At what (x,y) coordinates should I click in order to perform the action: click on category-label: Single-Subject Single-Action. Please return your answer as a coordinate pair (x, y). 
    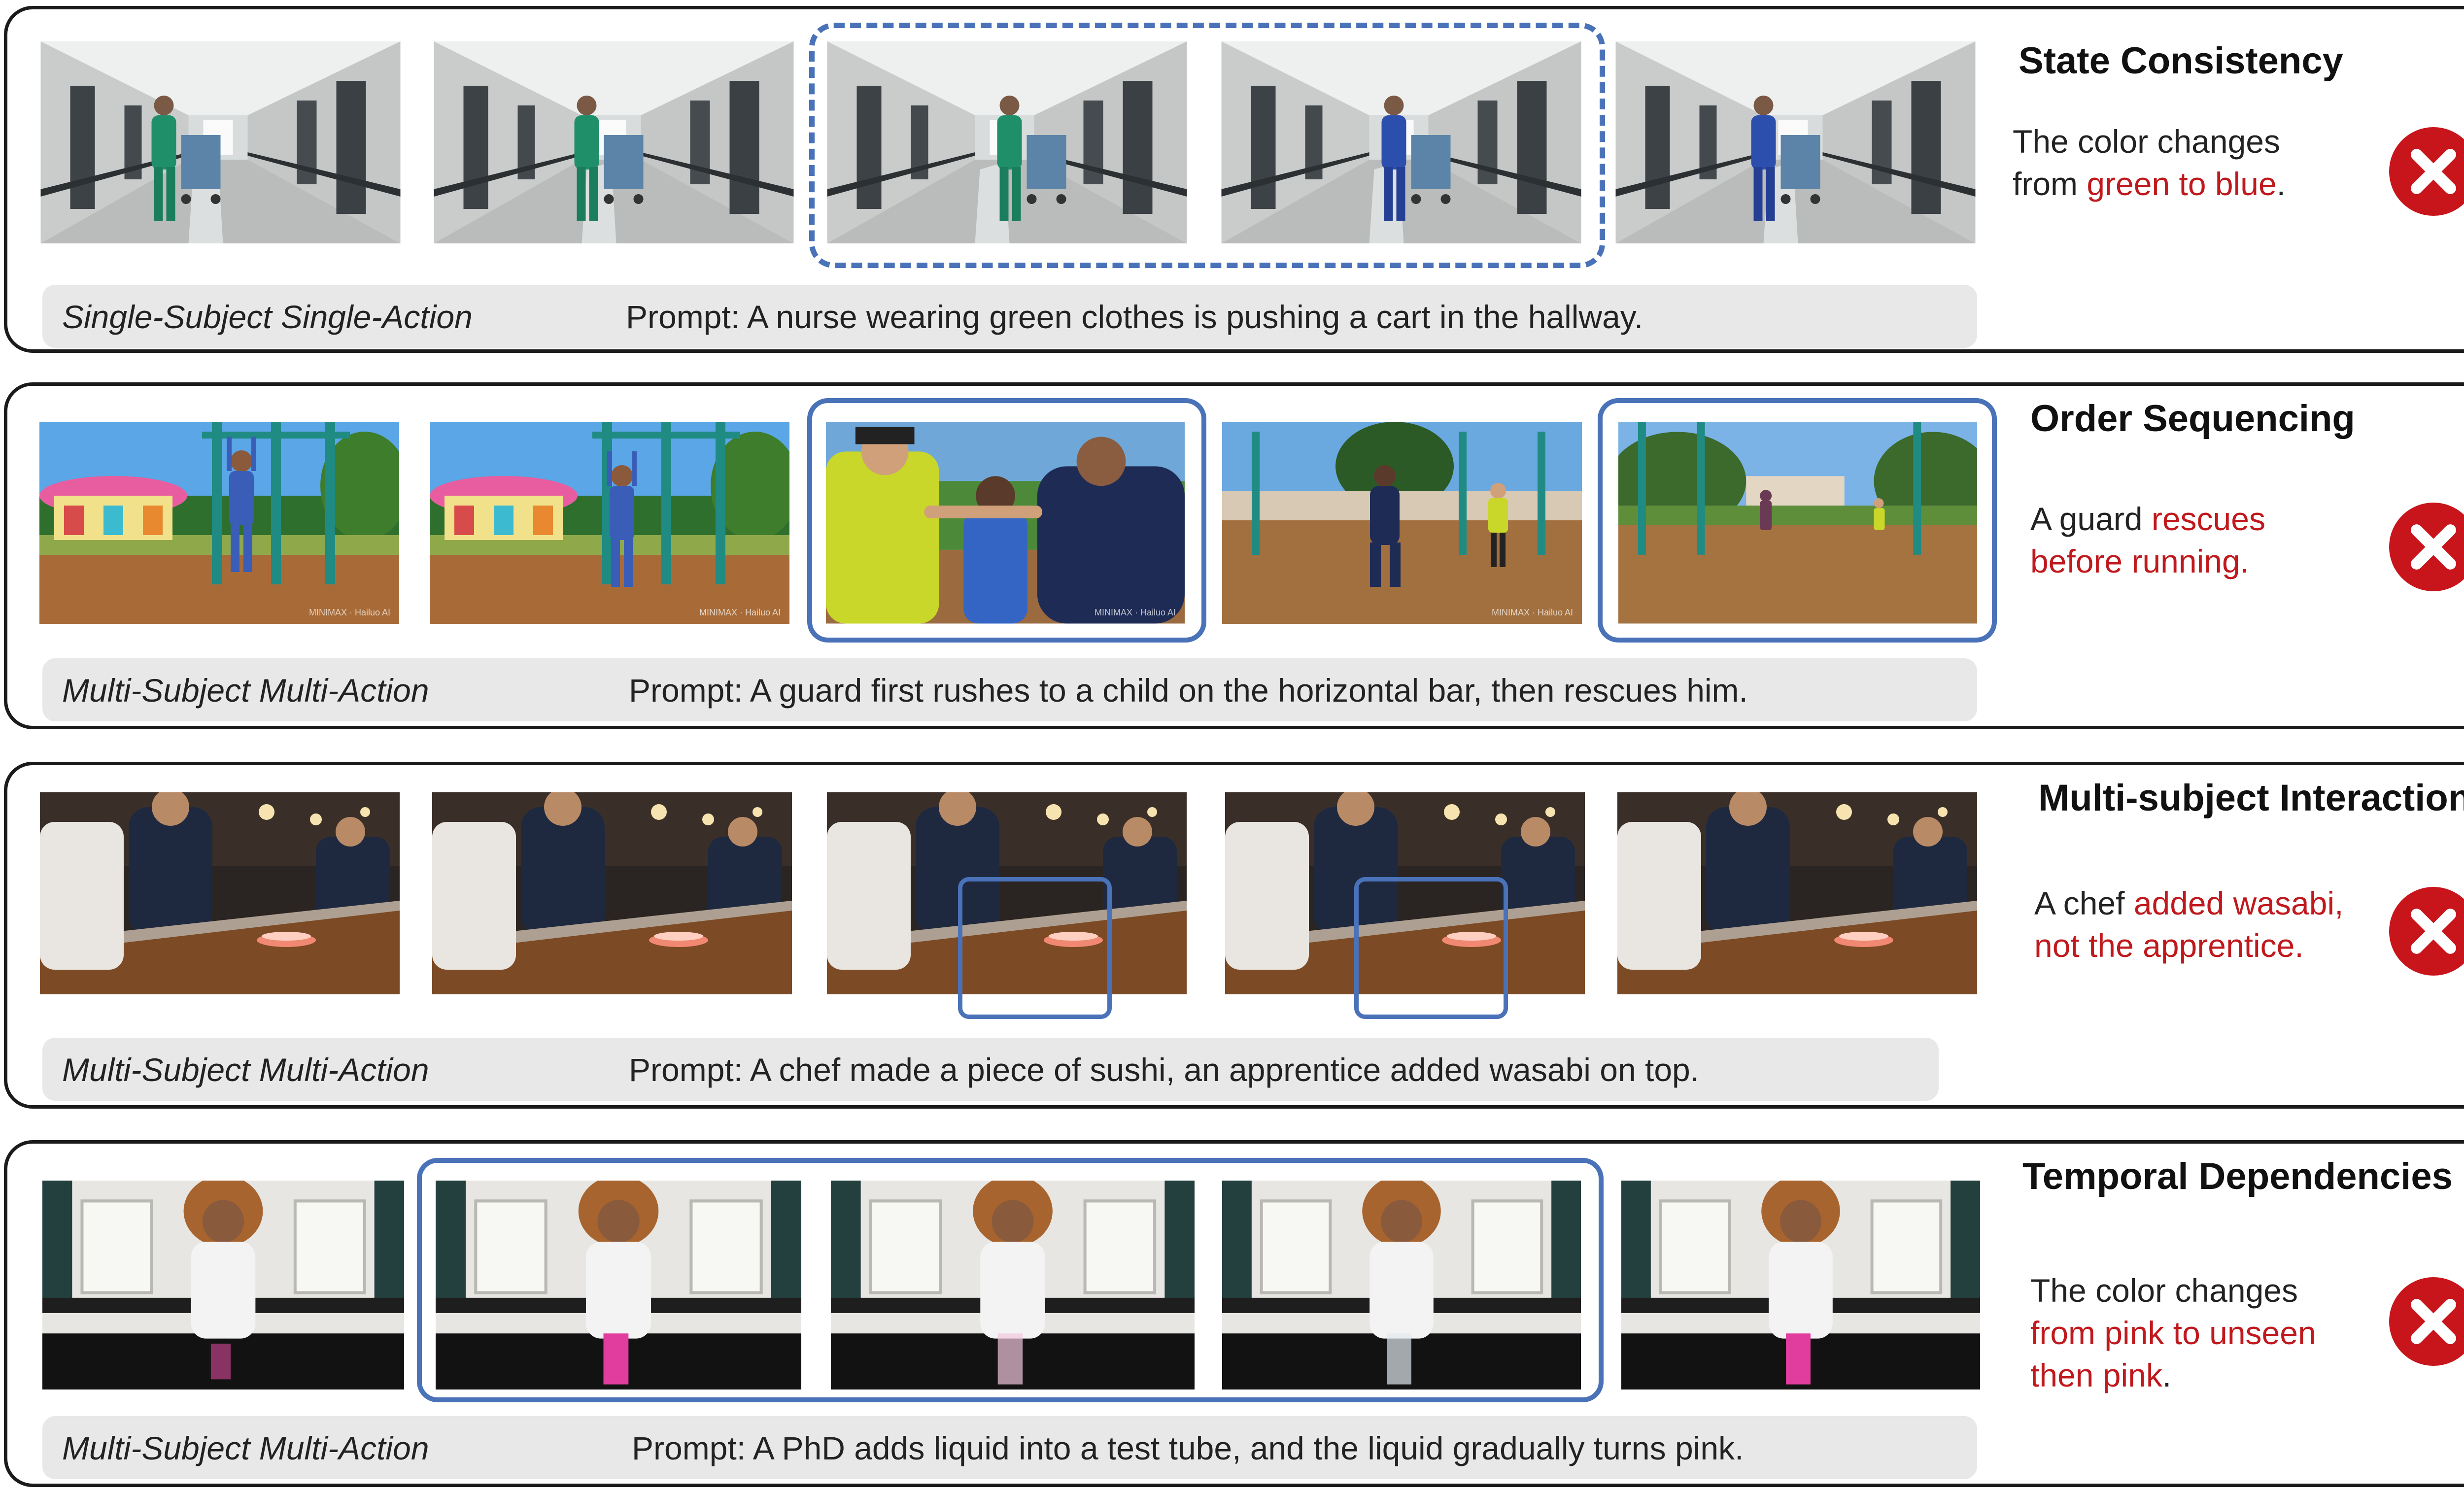
    Looking at the image, I should click on (267, 317).